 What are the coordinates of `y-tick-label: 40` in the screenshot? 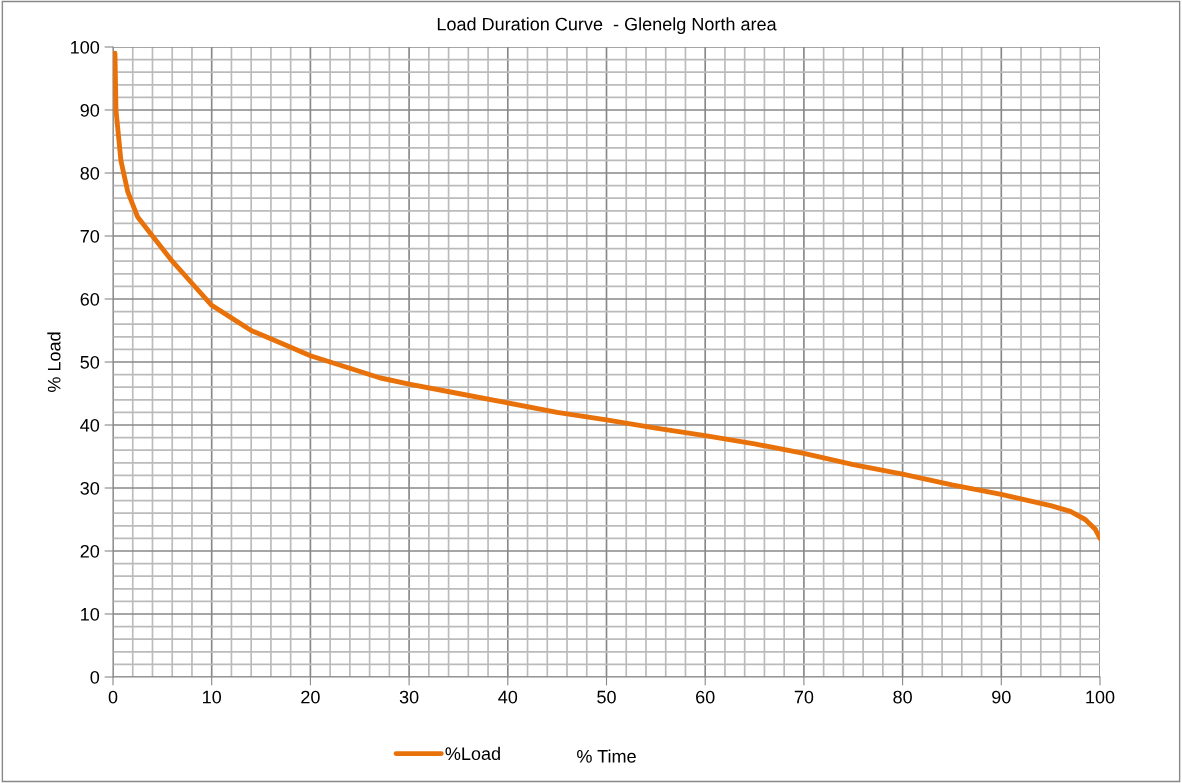 It's located at (90, 425).